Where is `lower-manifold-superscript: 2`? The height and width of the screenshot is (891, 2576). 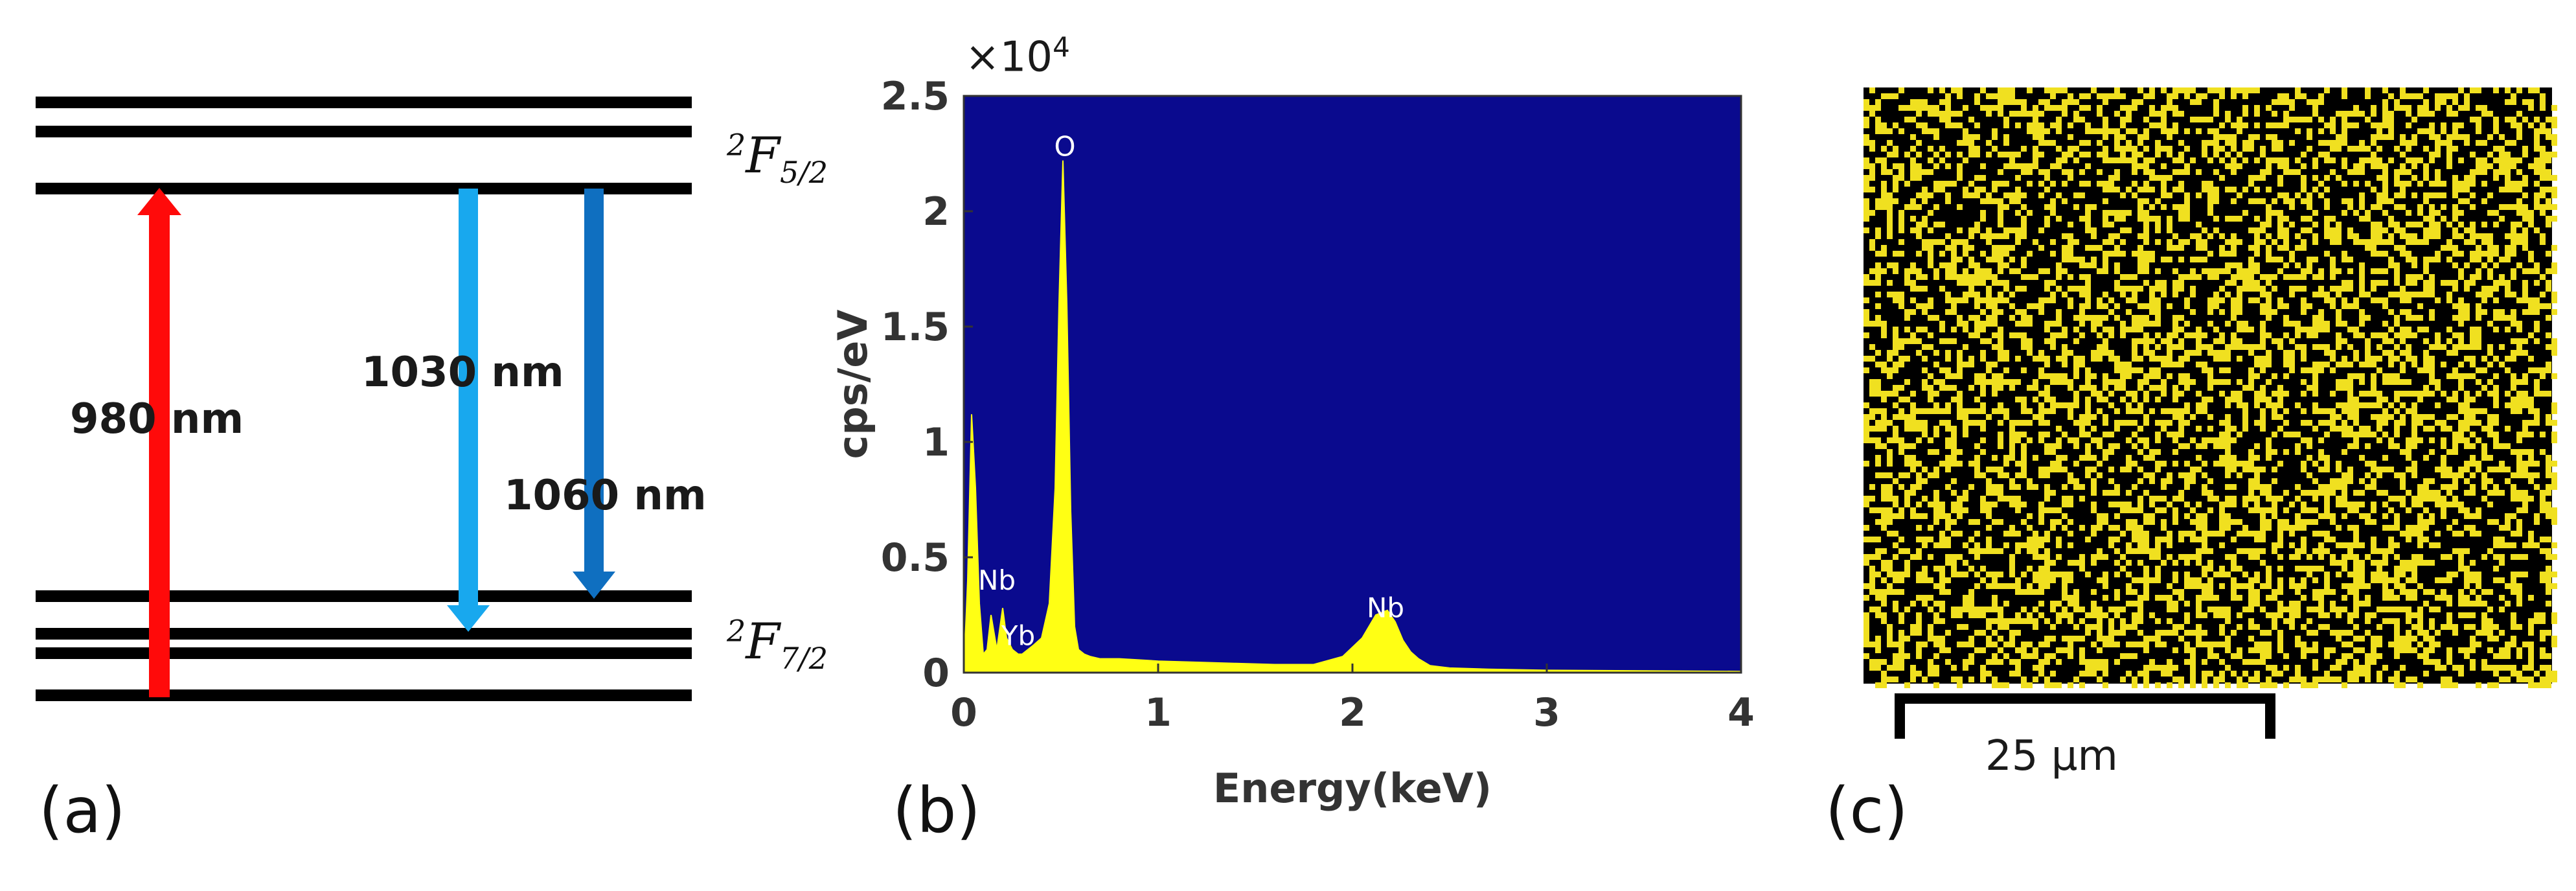 lower-manifold-superscript: 2 is located at coordinates (737, 631).